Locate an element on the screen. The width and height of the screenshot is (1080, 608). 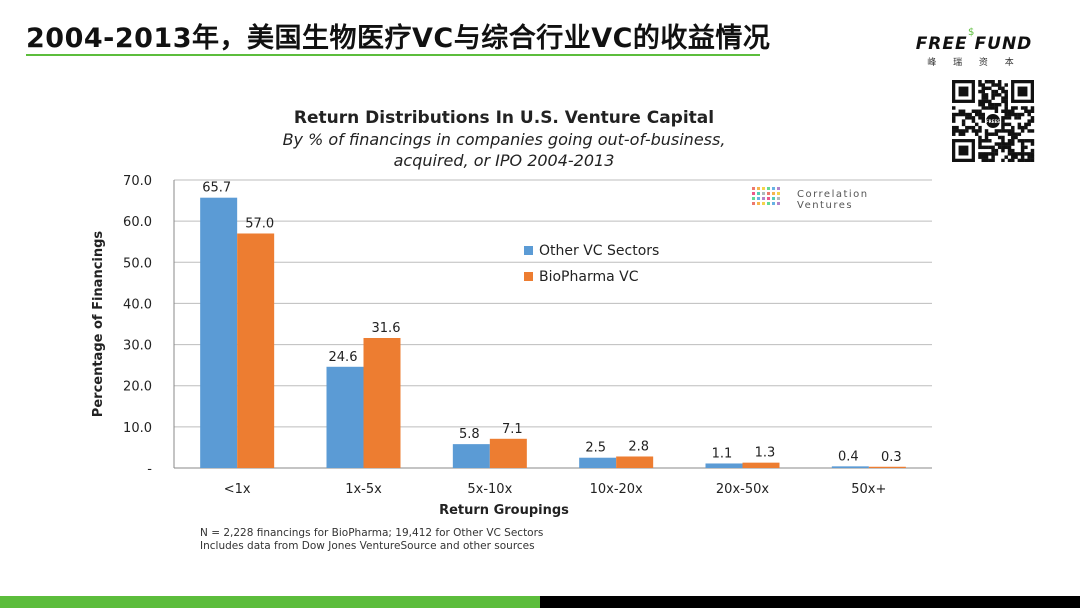
watermark-line1: Correlation is located at coordinates (833, 194).